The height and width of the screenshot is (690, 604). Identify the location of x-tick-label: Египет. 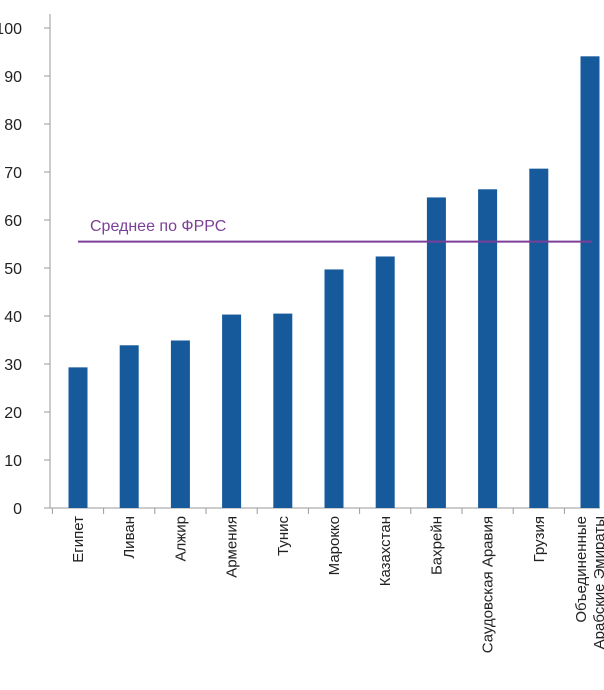
(78, 539).